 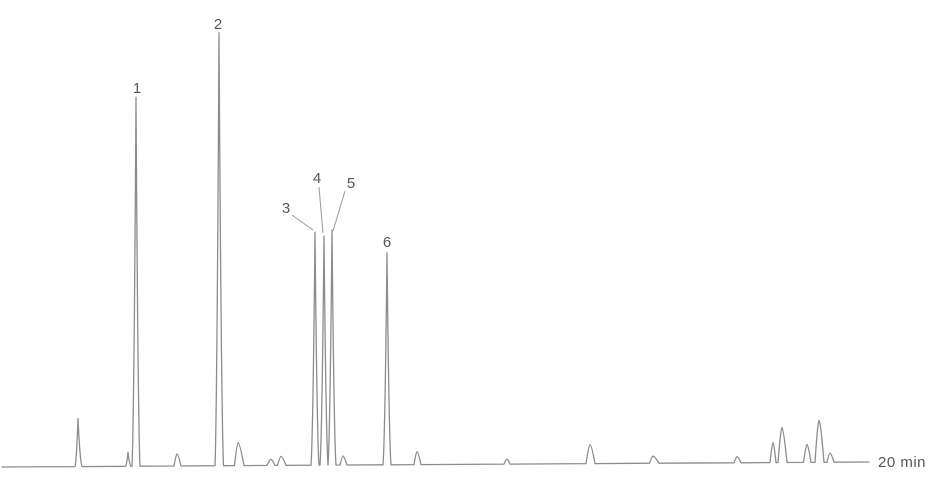 I want to click on leader-lines-group, so click(x=318, y=210).